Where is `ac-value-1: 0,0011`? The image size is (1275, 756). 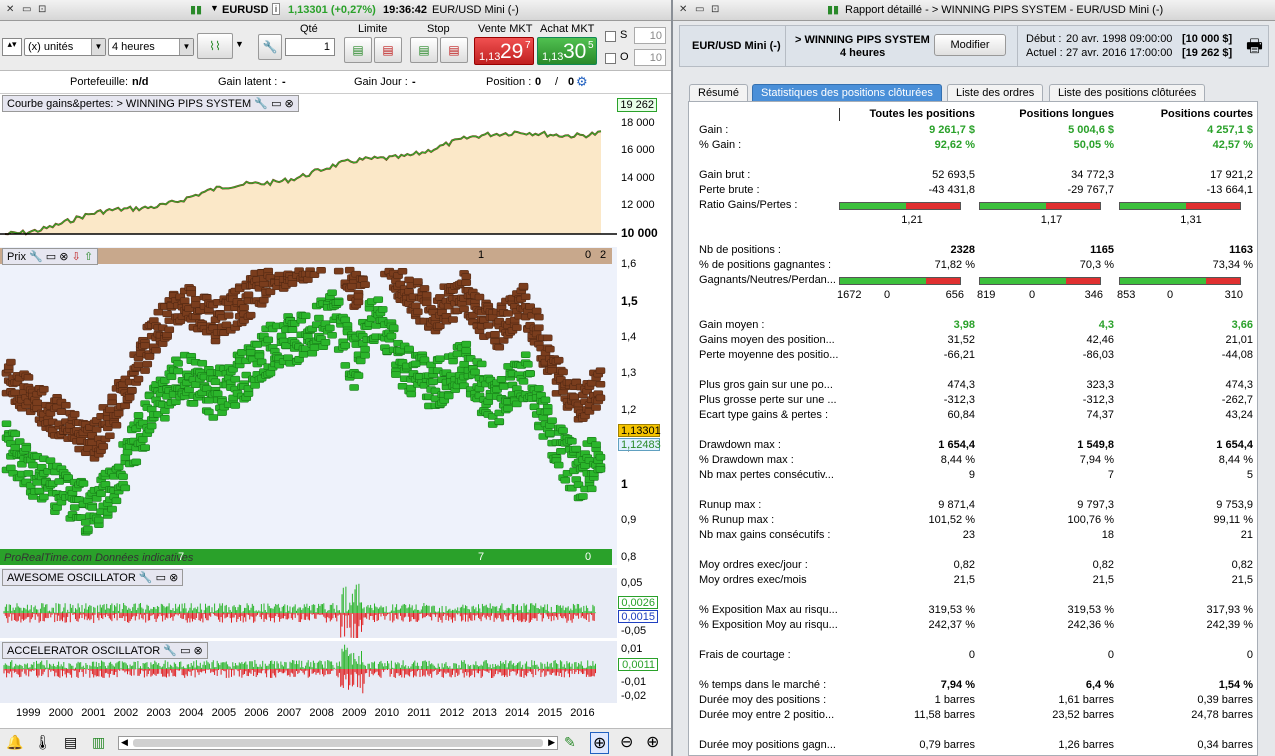 ac-value-1: 0,0011 is located at coordinates (638, 664).